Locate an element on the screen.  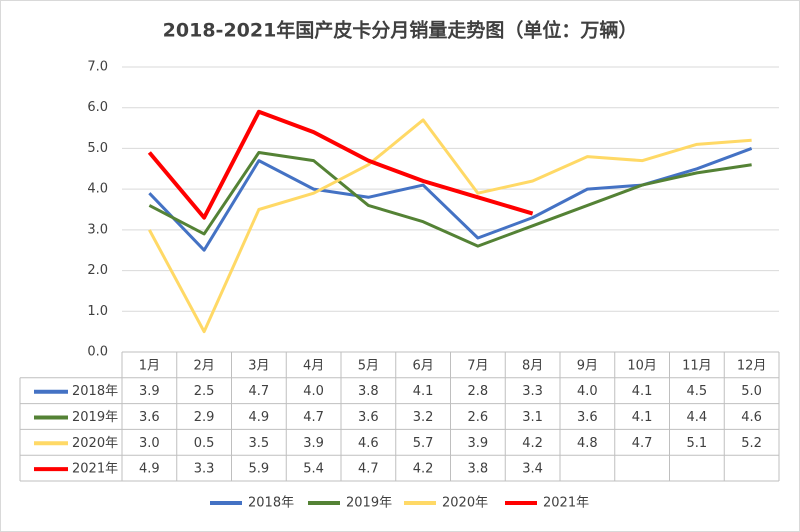
legend-label: 2019年 is located at coordinates (369, 503).